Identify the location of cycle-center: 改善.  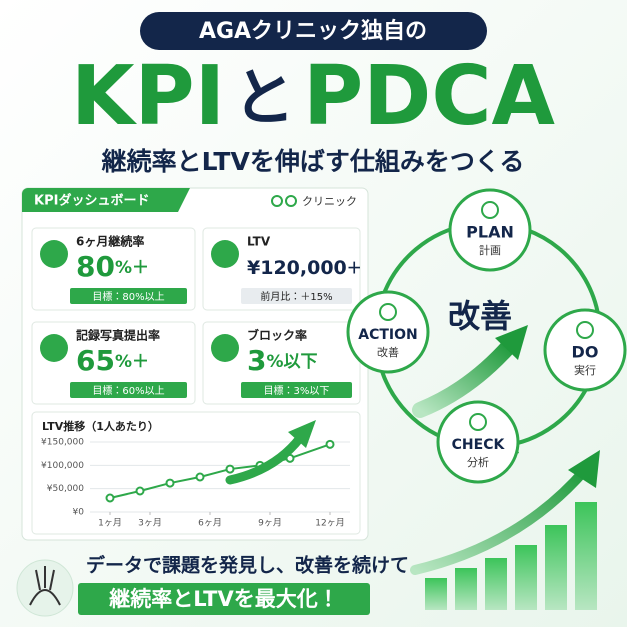
(480, 316).